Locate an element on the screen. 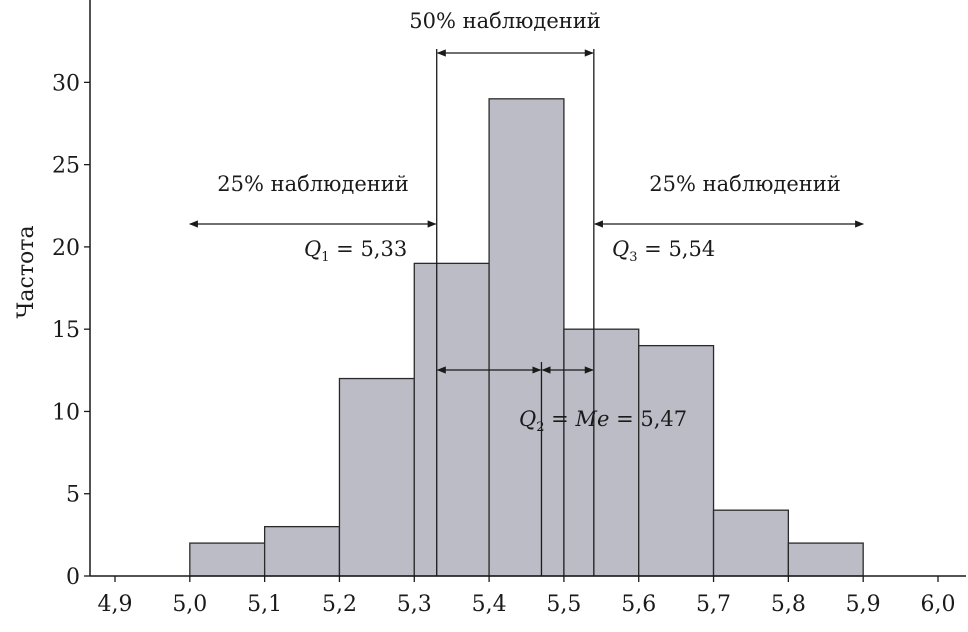 This screenshot has width=968, height=632. y-tick-label-5: 25 is located at coordinates (66, 166).